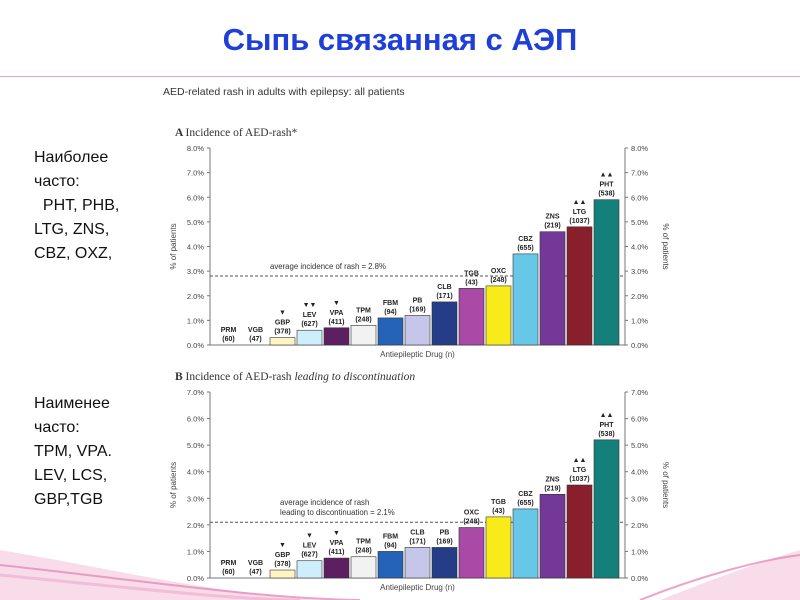 This screenshot has width=800, height=600. What do you see at coordinates (195, 148) in the screenshot?
I see `y-tick-label: 8.0%` at bounding box center [195, 148].